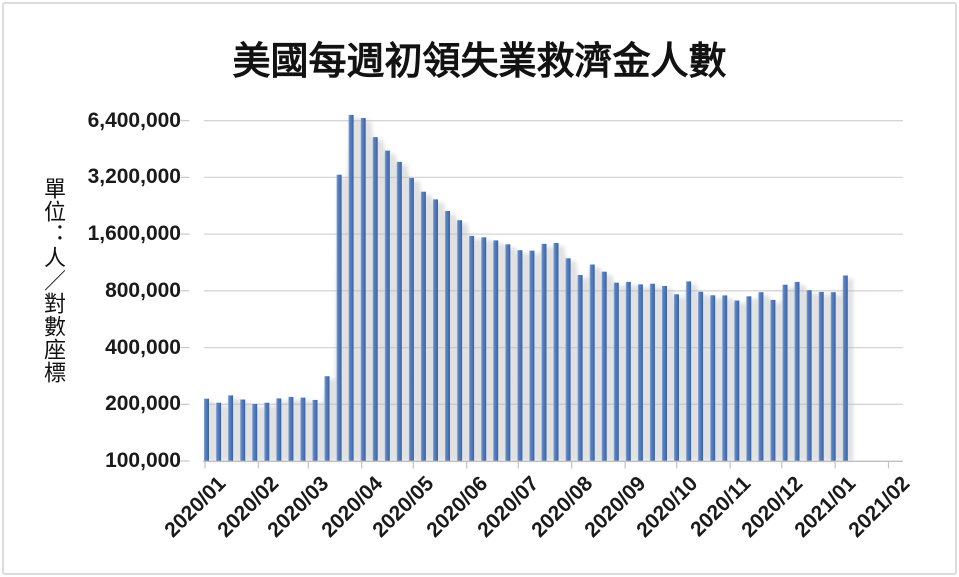  What do you see at coordinates (134, 176) in the screenshot?
I see `y-axis-tick-label: 3,200,000` at bounding box center [134, 176].